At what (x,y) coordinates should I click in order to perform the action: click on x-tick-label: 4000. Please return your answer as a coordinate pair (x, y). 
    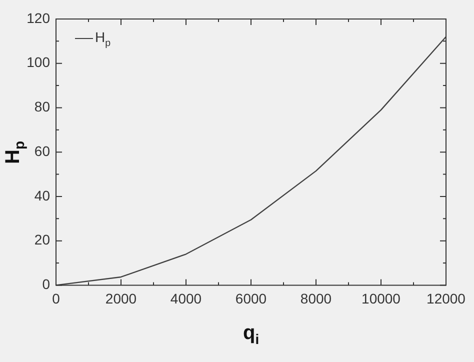
    Looking at the image, I should click on (186, 298).